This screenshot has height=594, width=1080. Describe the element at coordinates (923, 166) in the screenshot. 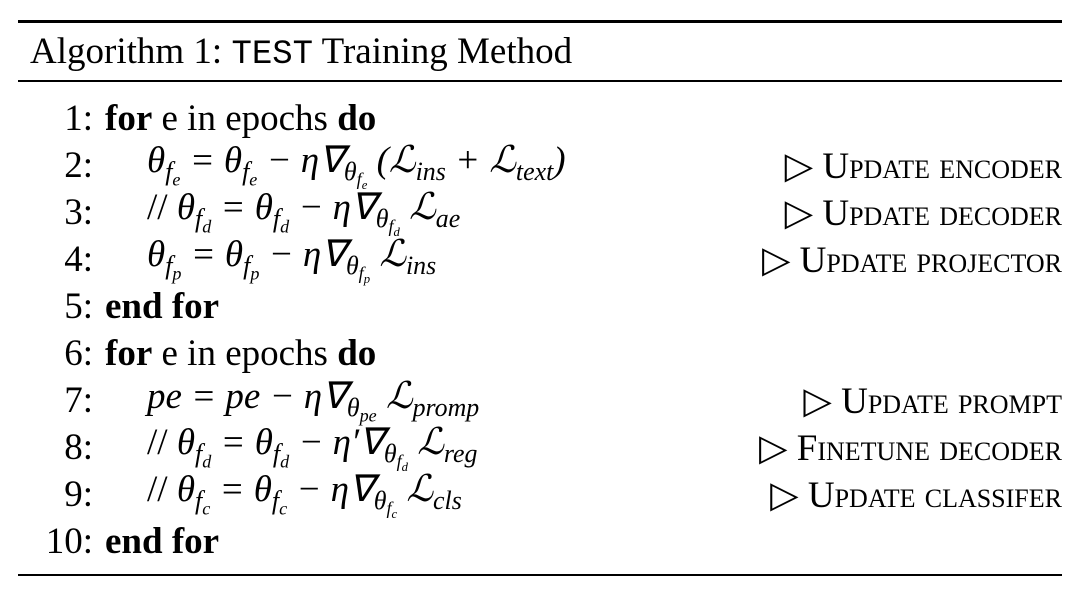

I see `line-comment: ▷ Update encoder` at that location.